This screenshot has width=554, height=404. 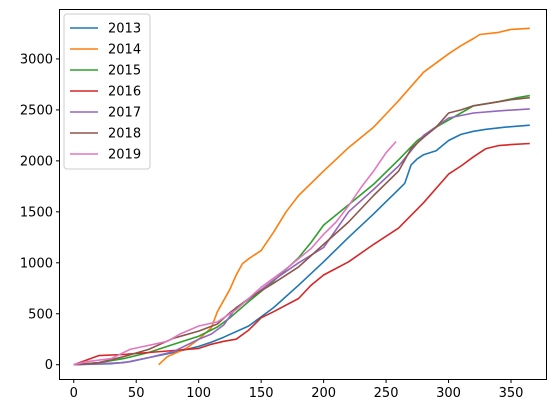 I want to click on x-axis: 0 50 100 150 200 250 300 350, so click(x=297, y=390).